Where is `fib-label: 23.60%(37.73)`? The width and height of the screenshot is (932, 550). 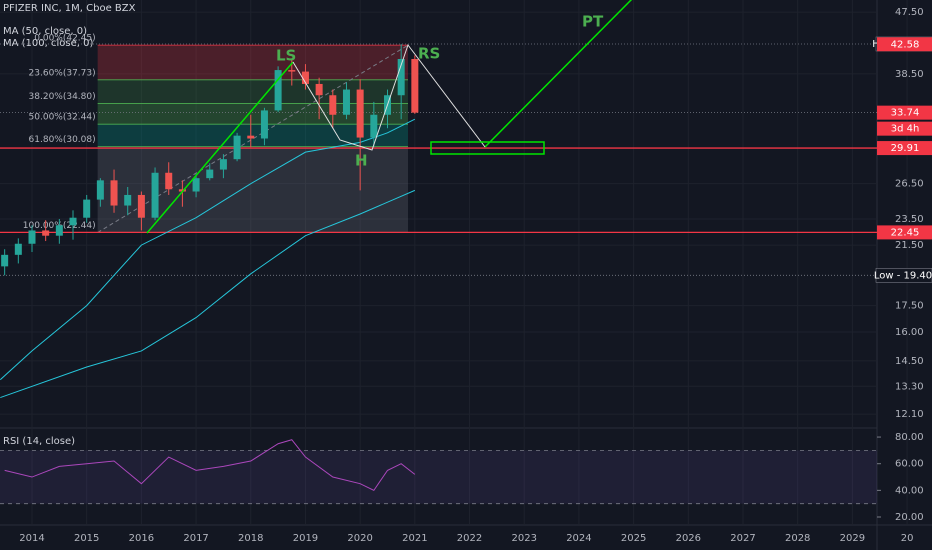
fib-label: 23.60%(37.73) is located at coordinates (62, 73).